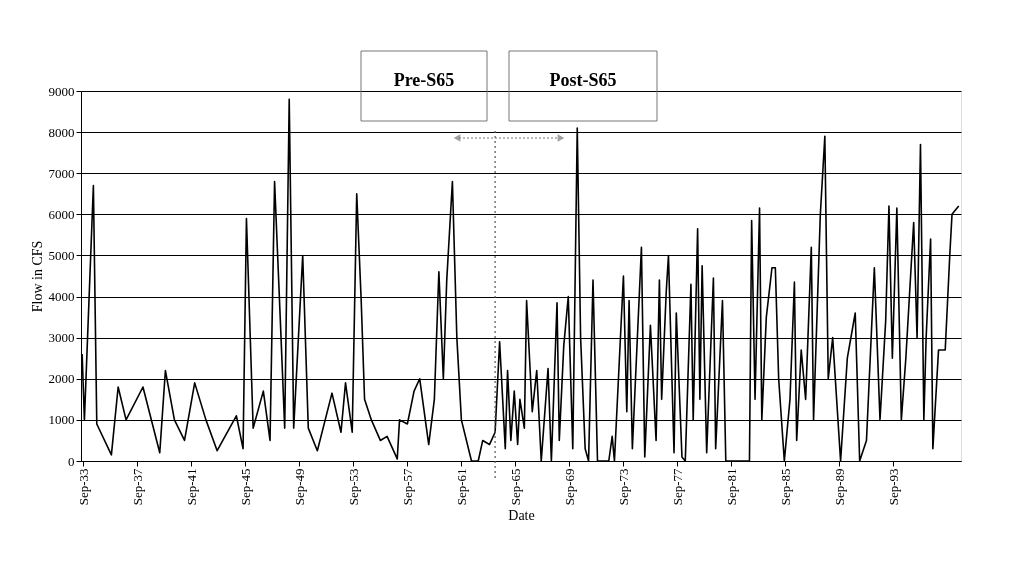  Describe the element at coordinates (61, 338) in the screenshot. I see `y-tick-label: 3000` at that location.